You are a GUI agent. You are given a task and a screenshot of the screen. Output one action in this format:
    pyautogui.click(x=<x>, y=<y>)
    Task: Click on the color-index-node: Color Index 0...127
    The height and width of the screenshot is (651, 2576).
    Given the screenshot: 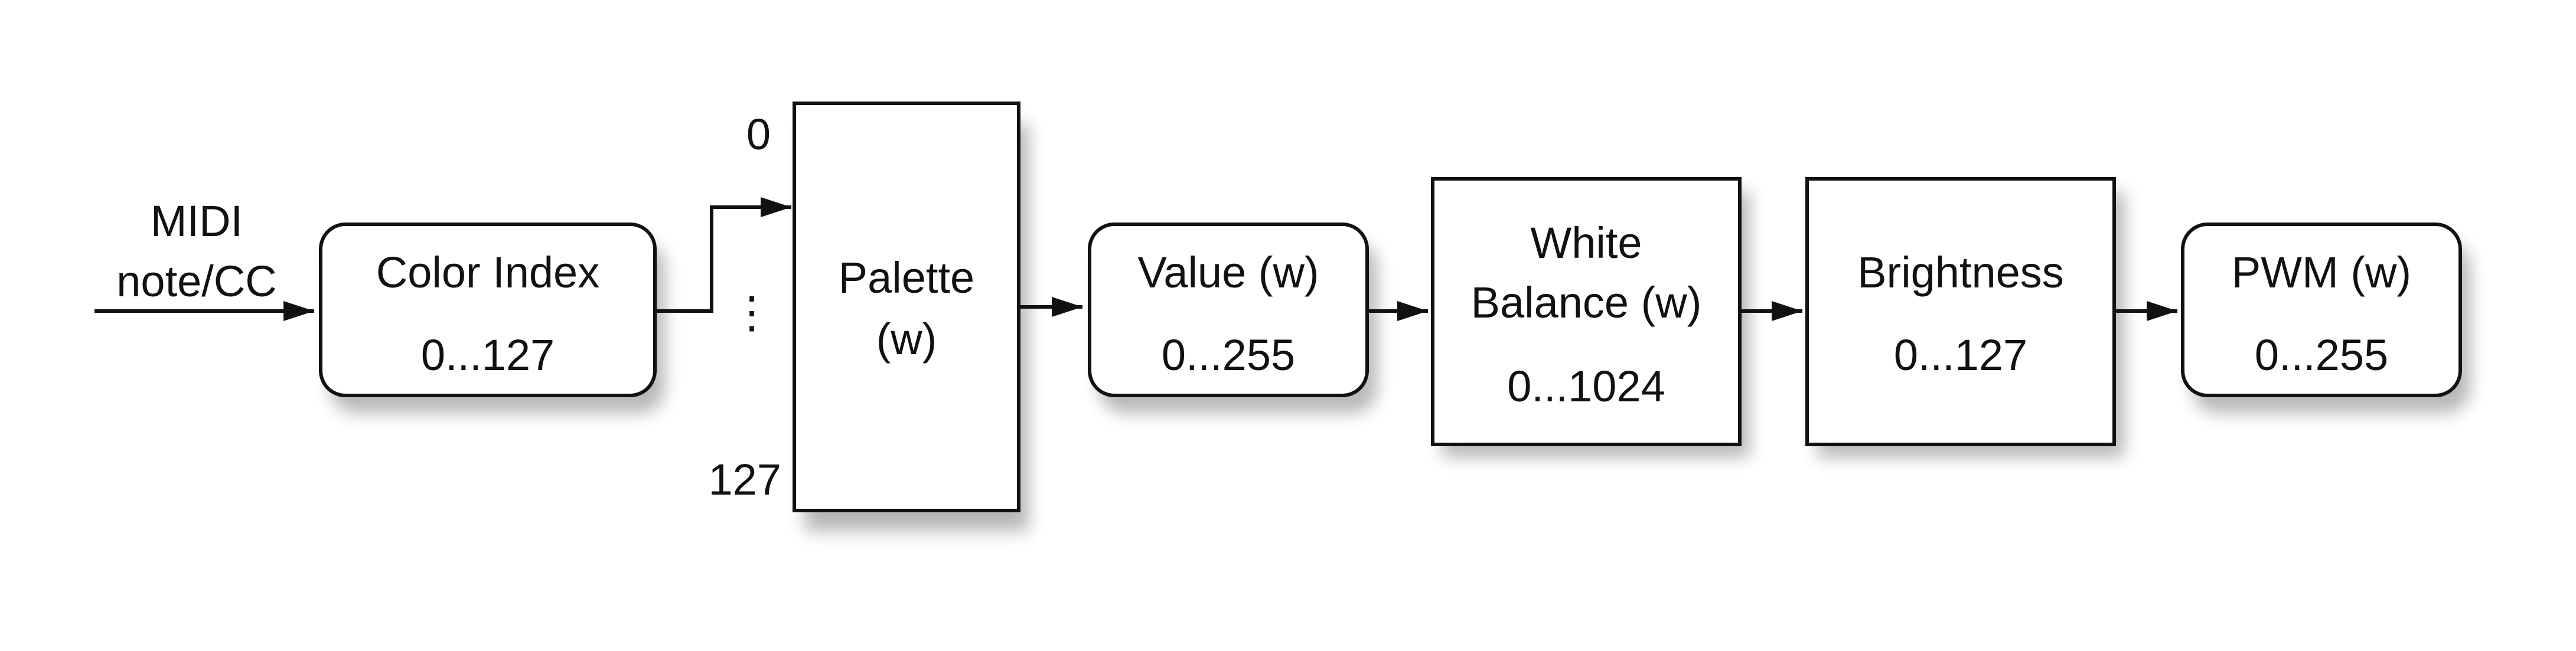 What is the action you would take?
    pyautogui.click(x=488, y=310)
    